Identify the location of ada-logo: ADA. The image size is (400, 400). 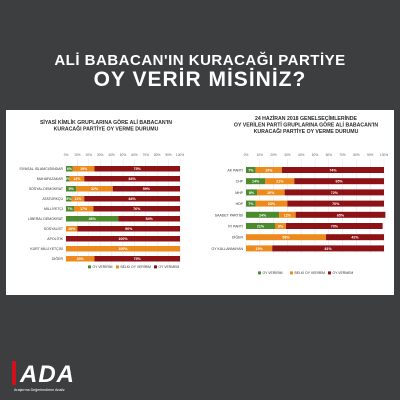
(43, 374).